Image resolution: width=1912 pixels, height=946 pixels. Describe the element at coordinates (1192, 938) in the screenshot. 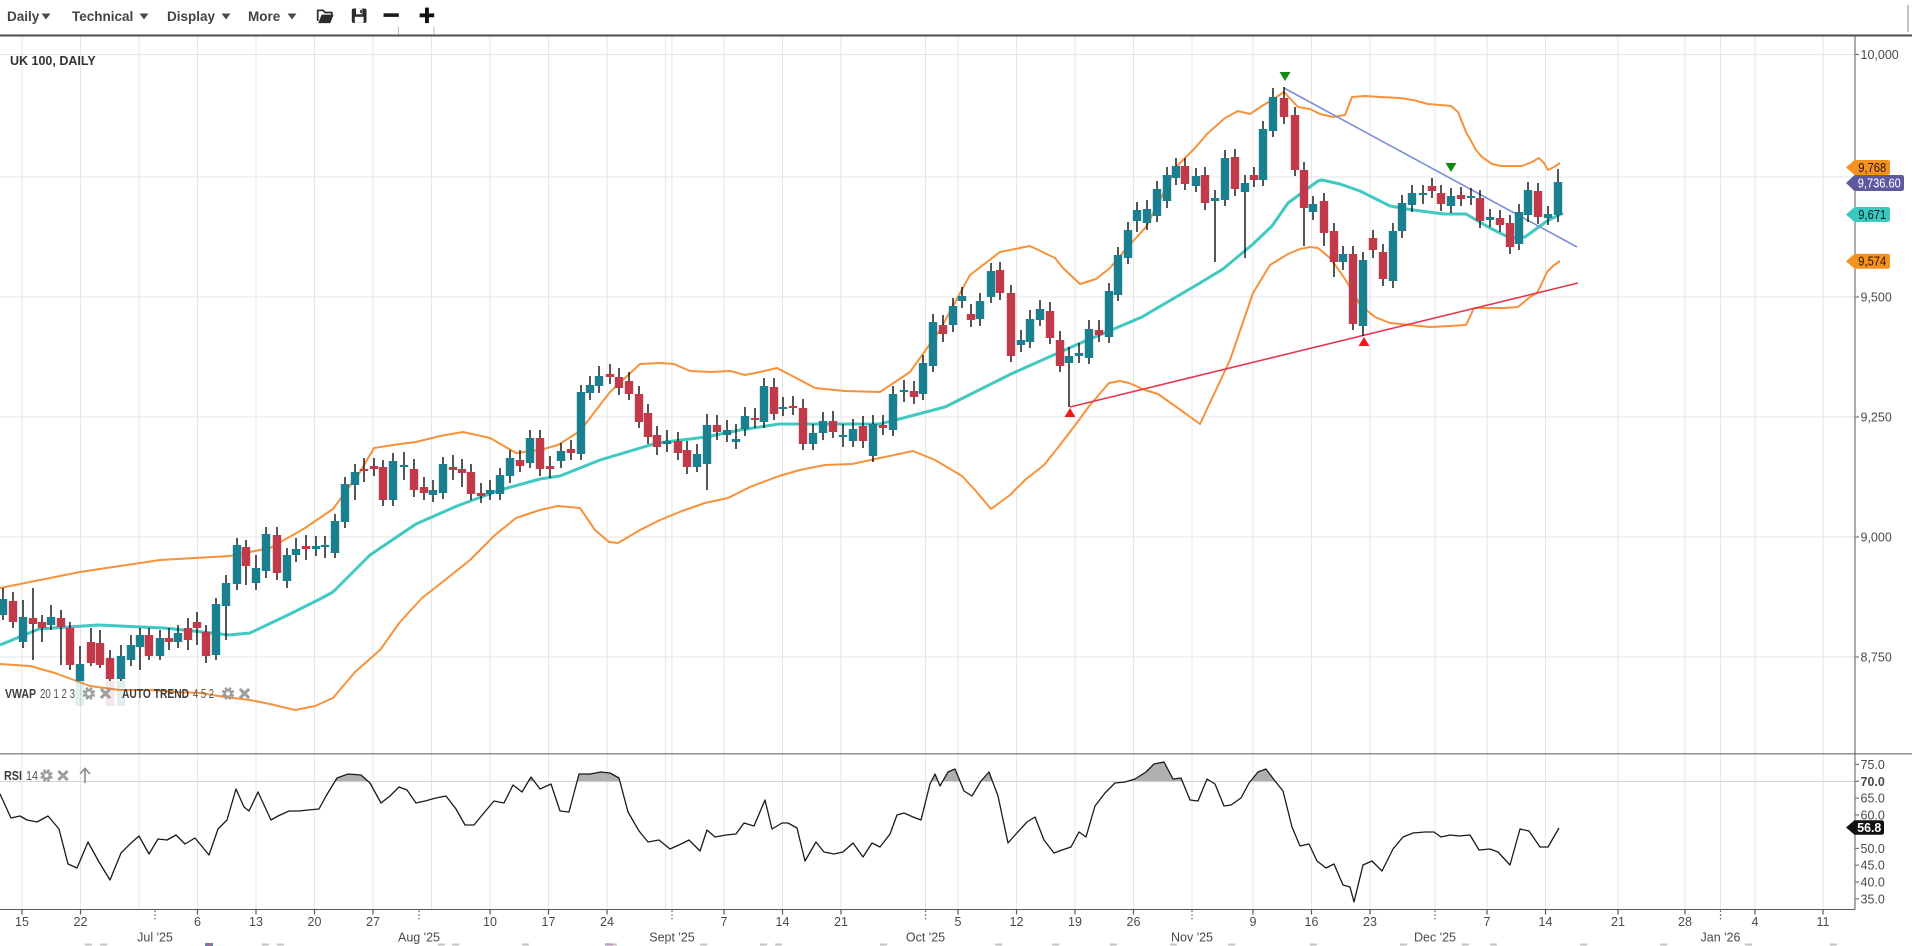

I see `svg-text: Nov '25` at that location.